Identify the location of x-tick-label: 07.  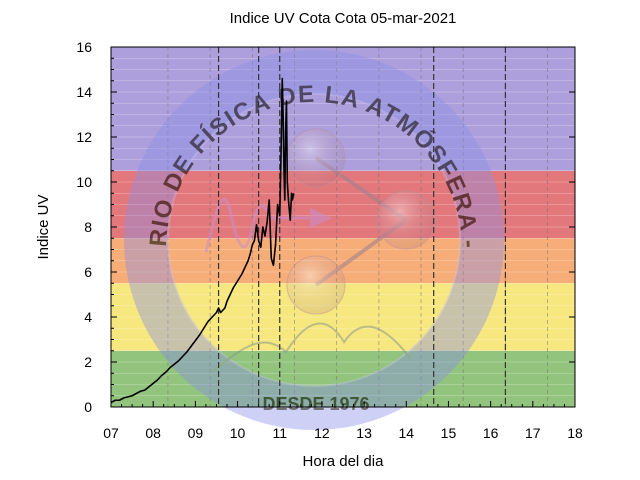
(111, 433).